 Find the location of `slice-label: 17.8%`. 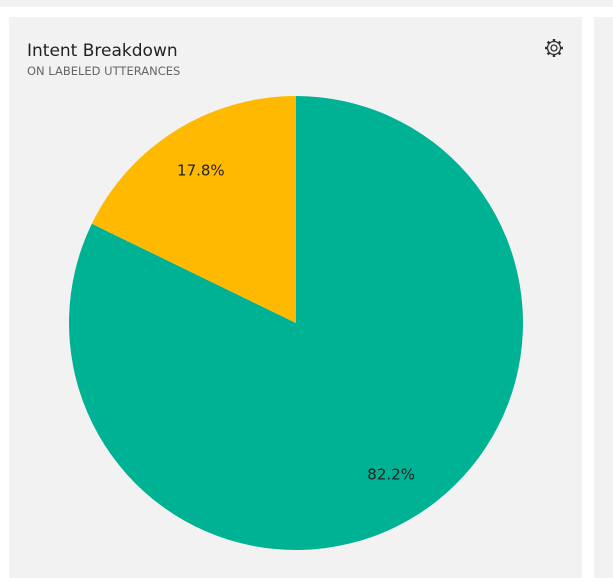

slice-label: 17.8% is located at coordinates (201, 170).